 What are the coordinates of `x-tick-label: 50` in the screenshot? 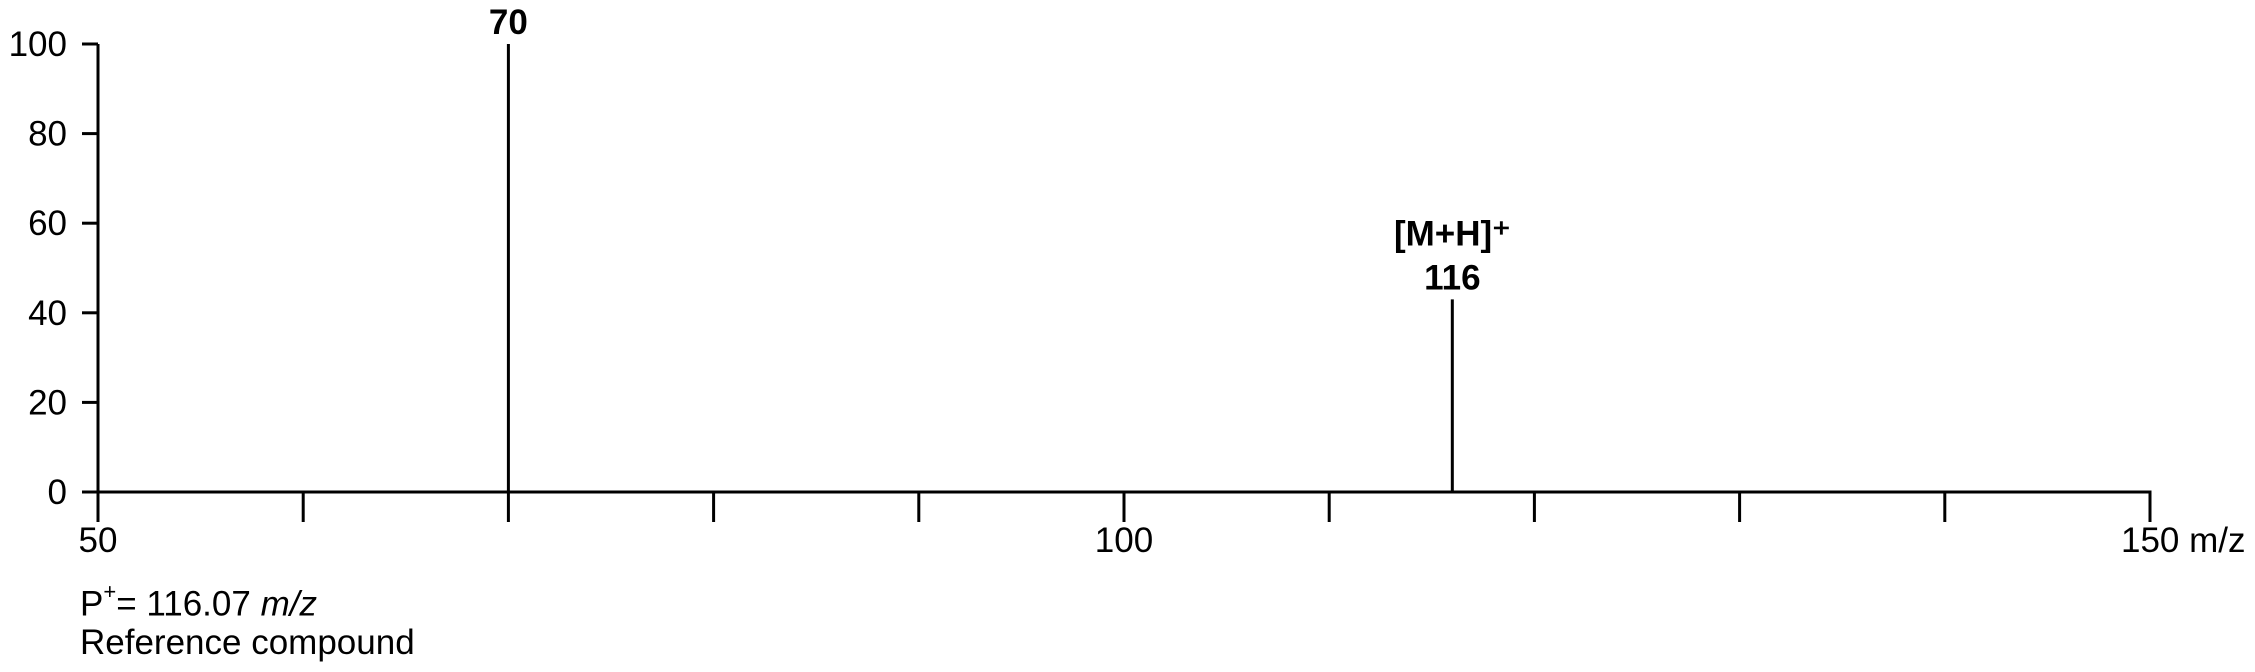 It's located at (98, 540).